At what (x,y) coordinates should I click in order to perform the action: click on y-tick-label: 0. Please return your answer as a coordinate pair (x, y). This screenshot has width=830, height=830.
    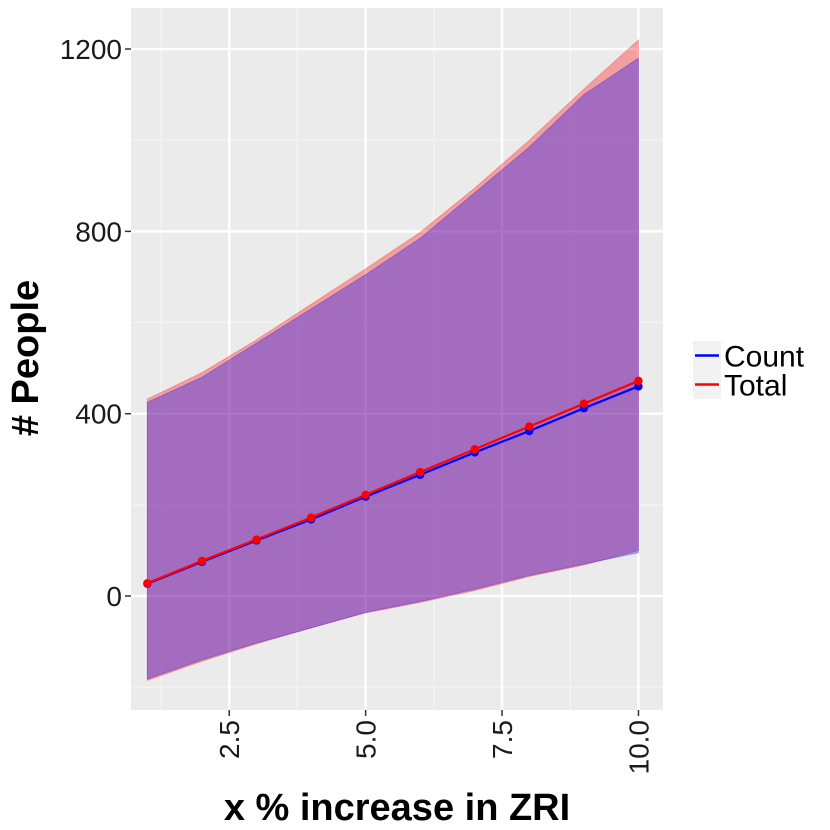
    Looking at the image, I should click on (114, 596).